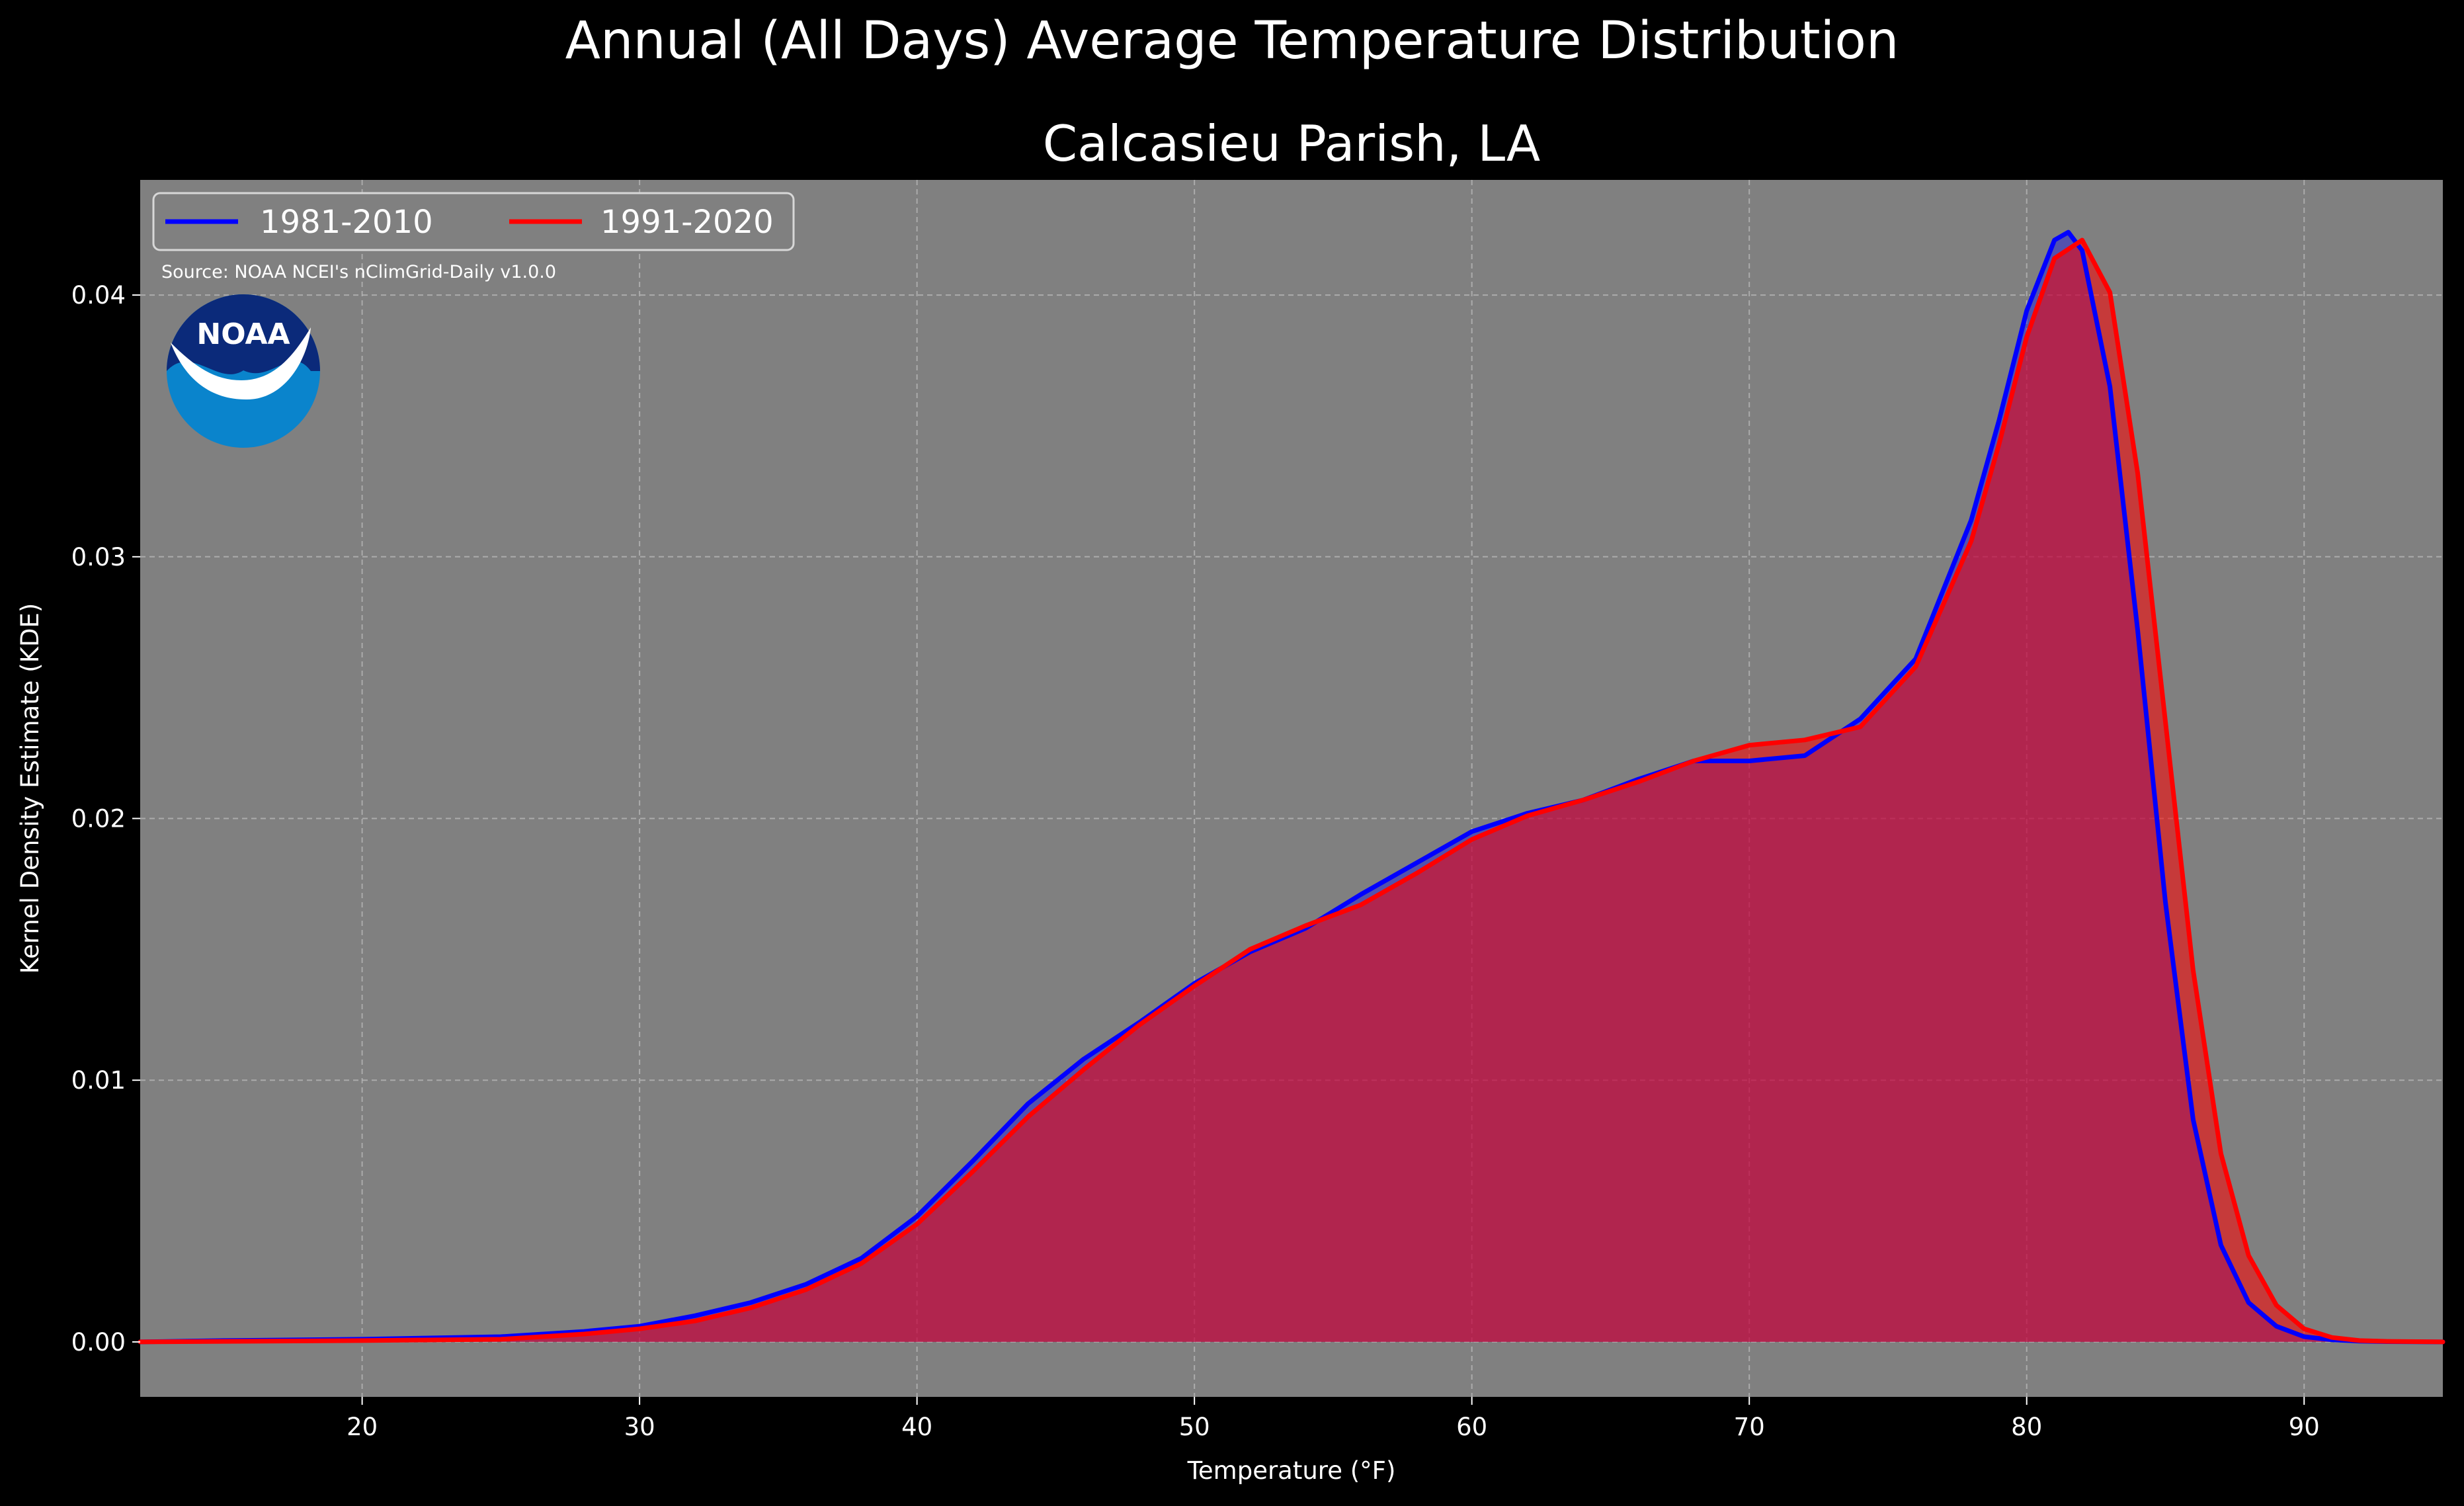 Image resolution: width=2464 pixels, height=1506 pixels. What do you see at coordinates (363, 1427) in the screenshot?
I see `x-tick-label: 20` at bounding box center [363, 1427].